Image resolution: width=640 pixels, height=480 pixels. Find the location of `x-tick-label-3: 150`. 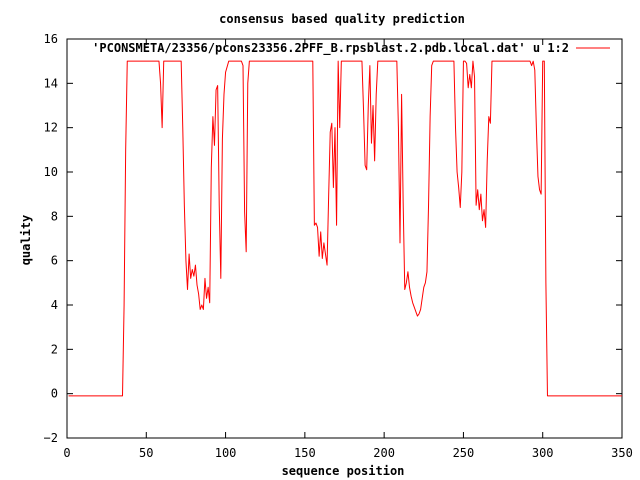

x-tick-label-3: 150 is located at coordinates (305, 453).